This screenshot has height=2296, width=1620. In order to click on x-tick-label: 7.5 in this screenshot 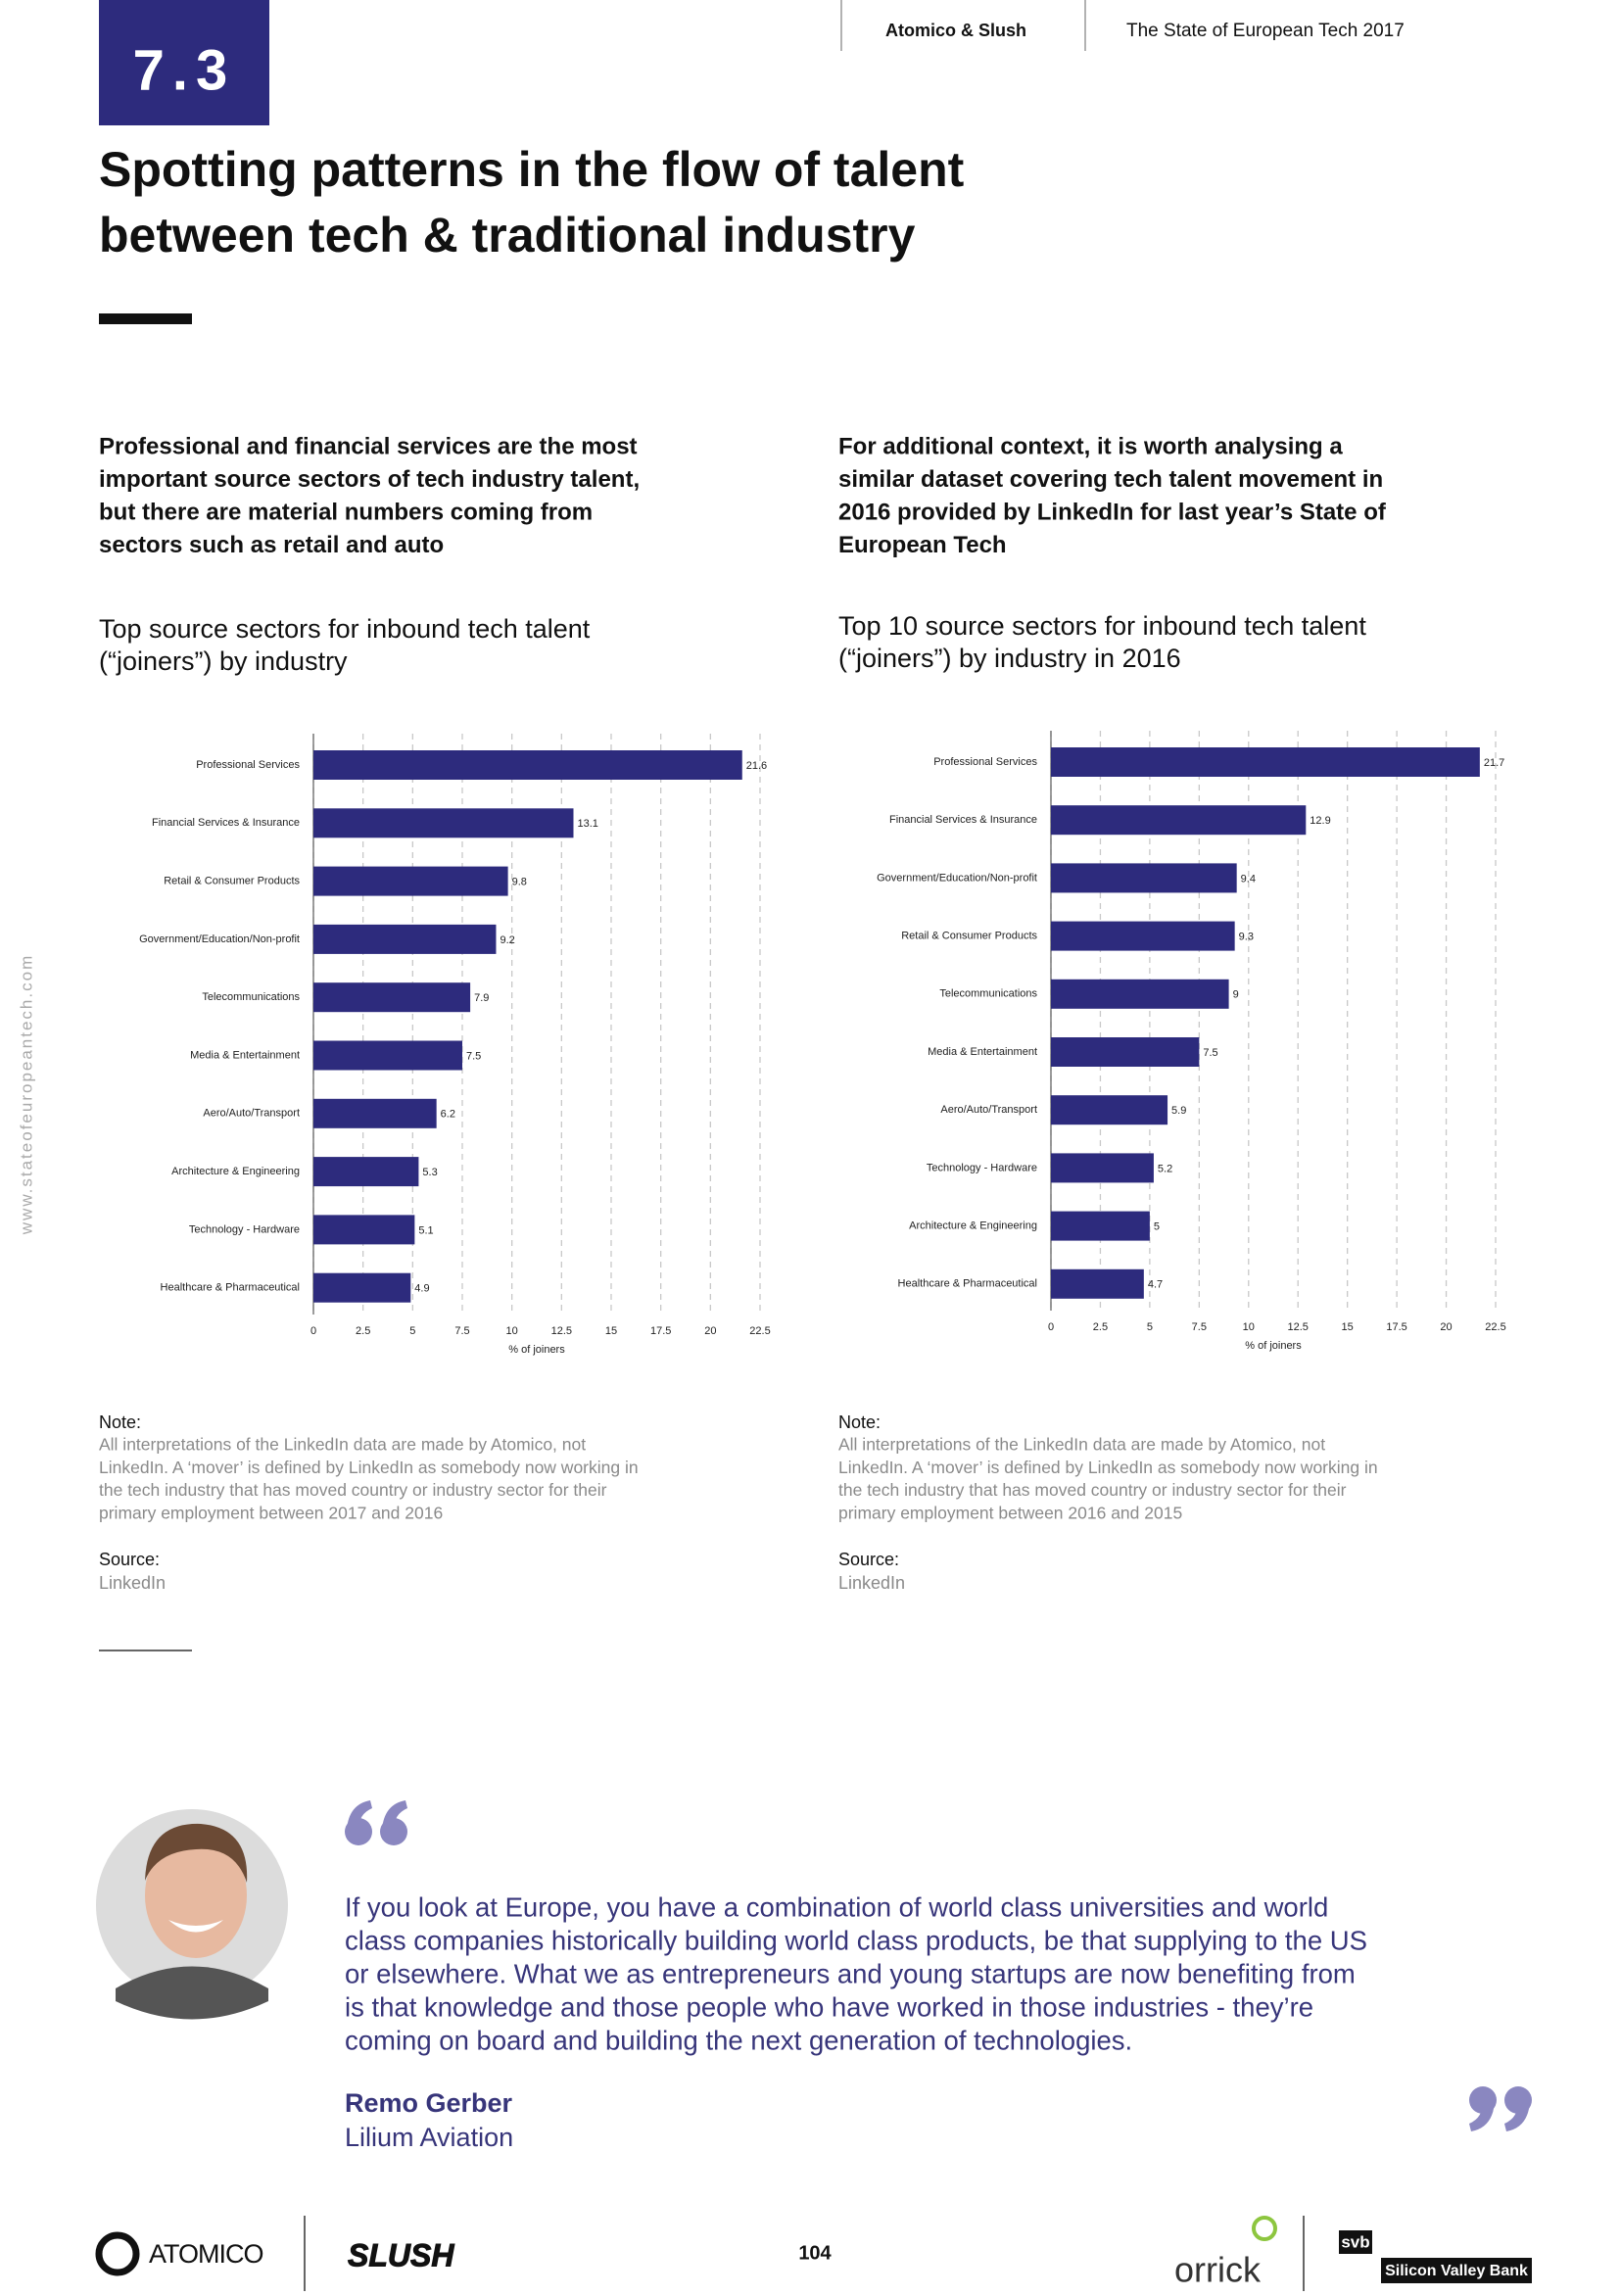, I will do `click(1199, 1327)`.